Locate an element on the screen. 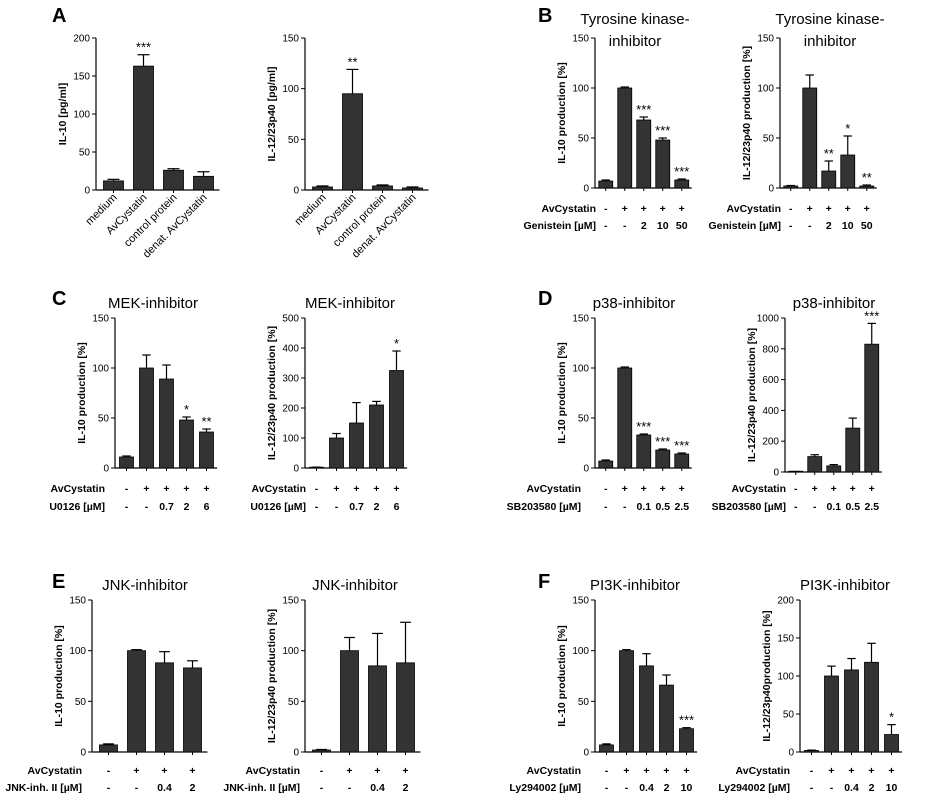 The width and height of the screenshot is (931, 800). table-cell: 50 is located at coordinates (867, 226).